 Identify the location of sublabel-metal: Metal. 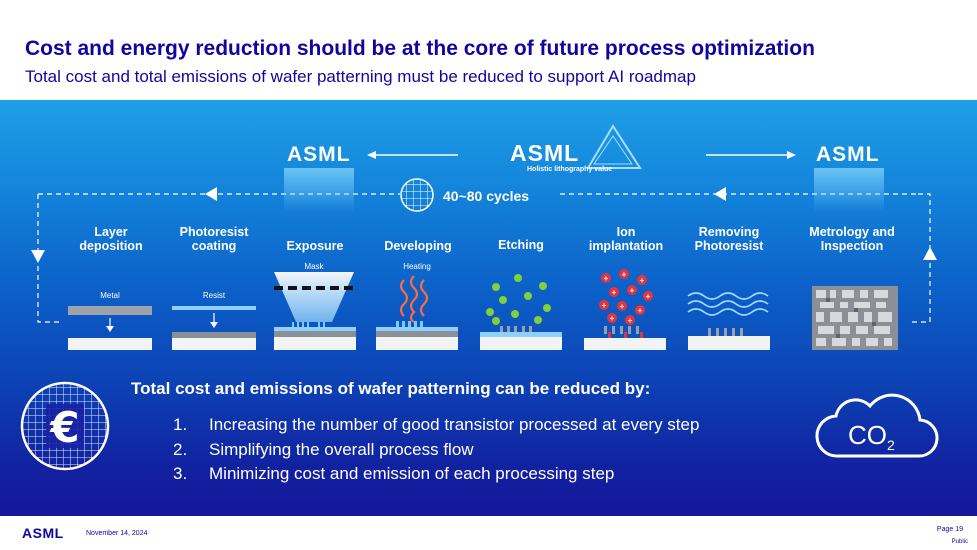
(110, 295).